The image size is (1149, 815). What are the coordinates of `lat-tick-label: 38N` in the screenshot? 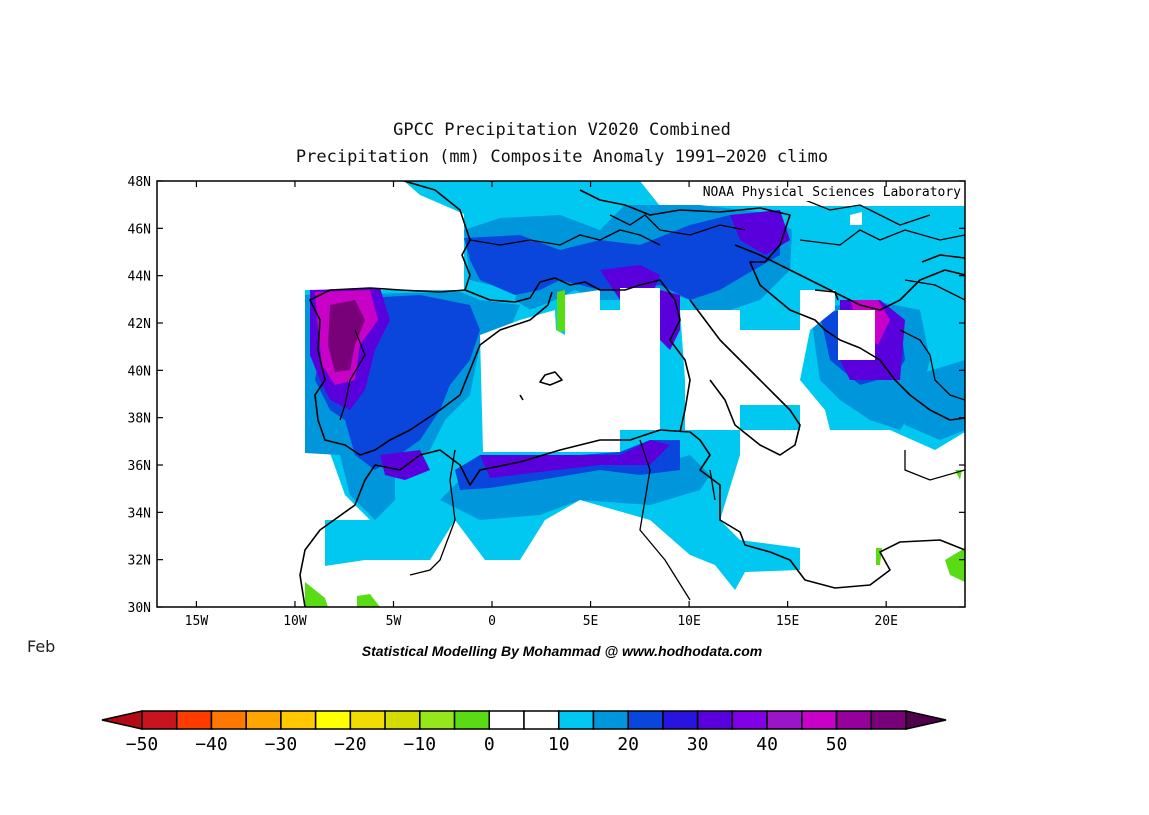 It's located at (139, 419).